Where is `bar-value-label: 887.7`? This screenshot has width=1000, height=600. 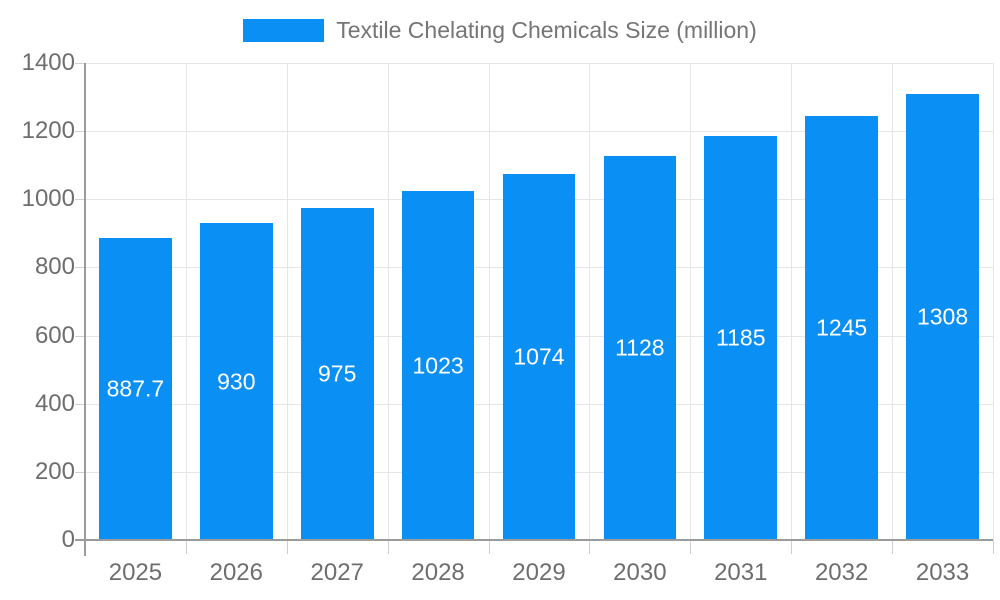 bar-value-label: 887.7 is located at coordinates (135, 388).